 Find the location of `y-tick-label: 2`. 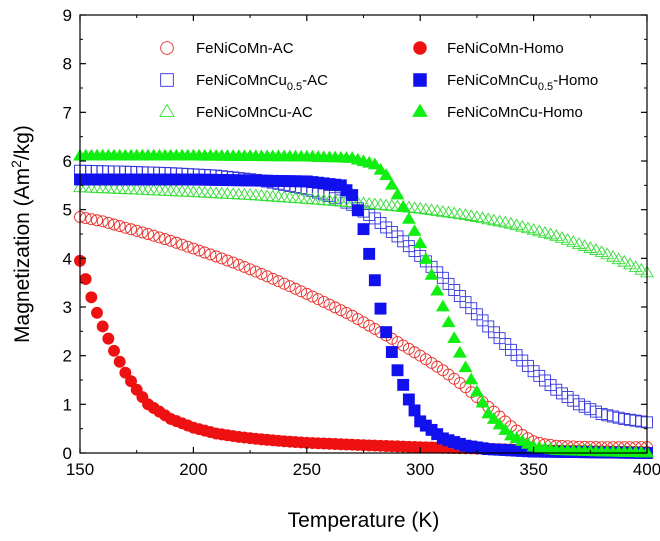

y-tick-label: 2 is located at coordinates (67, 356).